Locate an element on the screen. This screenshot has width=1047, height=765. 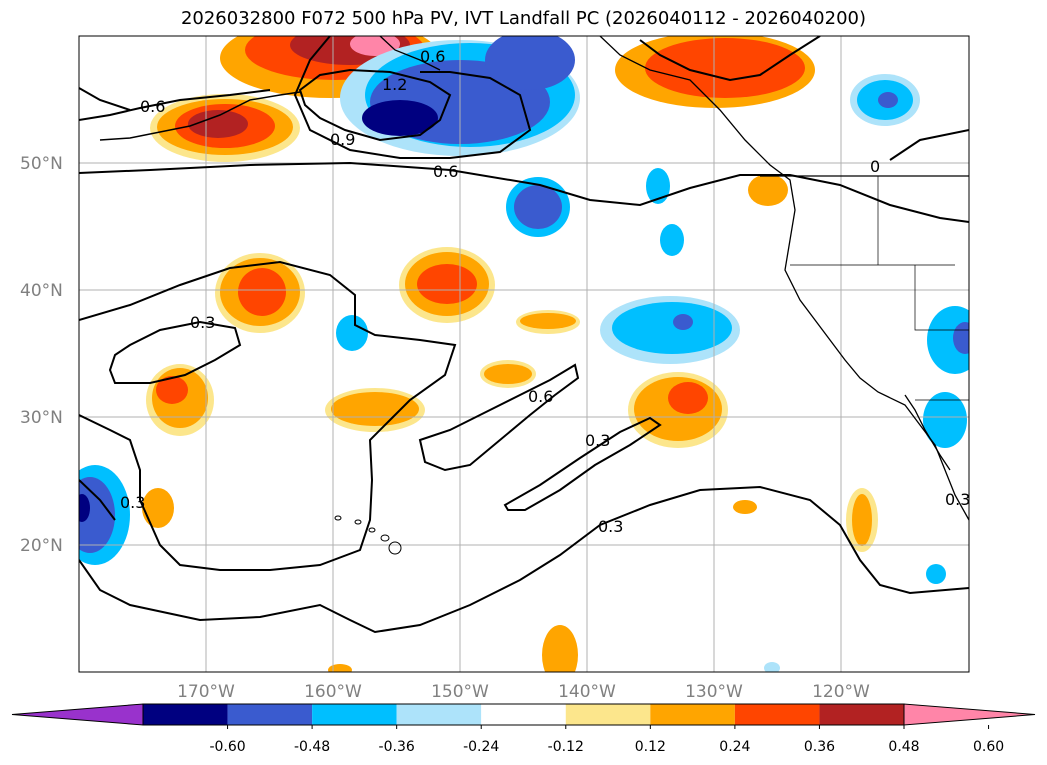
colorbar-extend-max is located at coordinates (969, 714).